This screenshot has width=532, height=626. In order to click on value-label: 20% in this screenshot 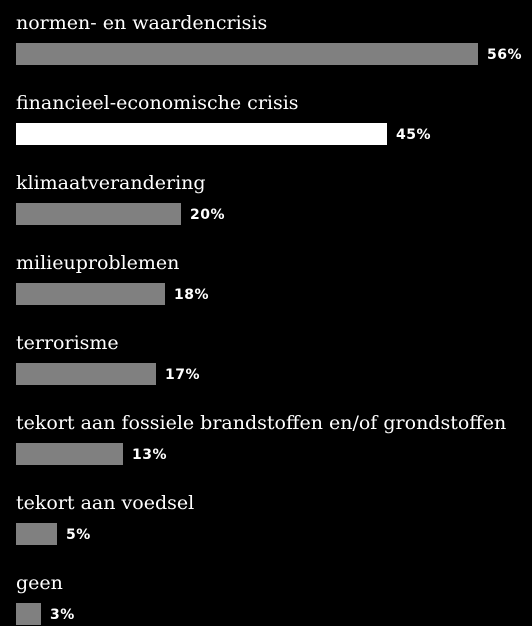, I will do `click(208, 215)`.